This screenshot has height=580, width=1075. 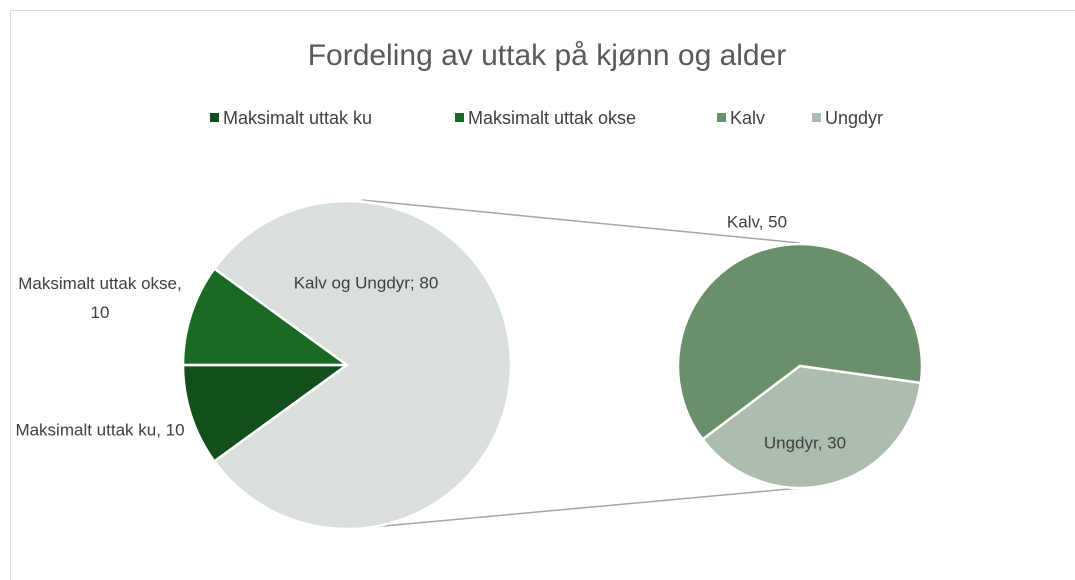 I want to click on legend-label: Ungdyr, so click(x=854, y=118).